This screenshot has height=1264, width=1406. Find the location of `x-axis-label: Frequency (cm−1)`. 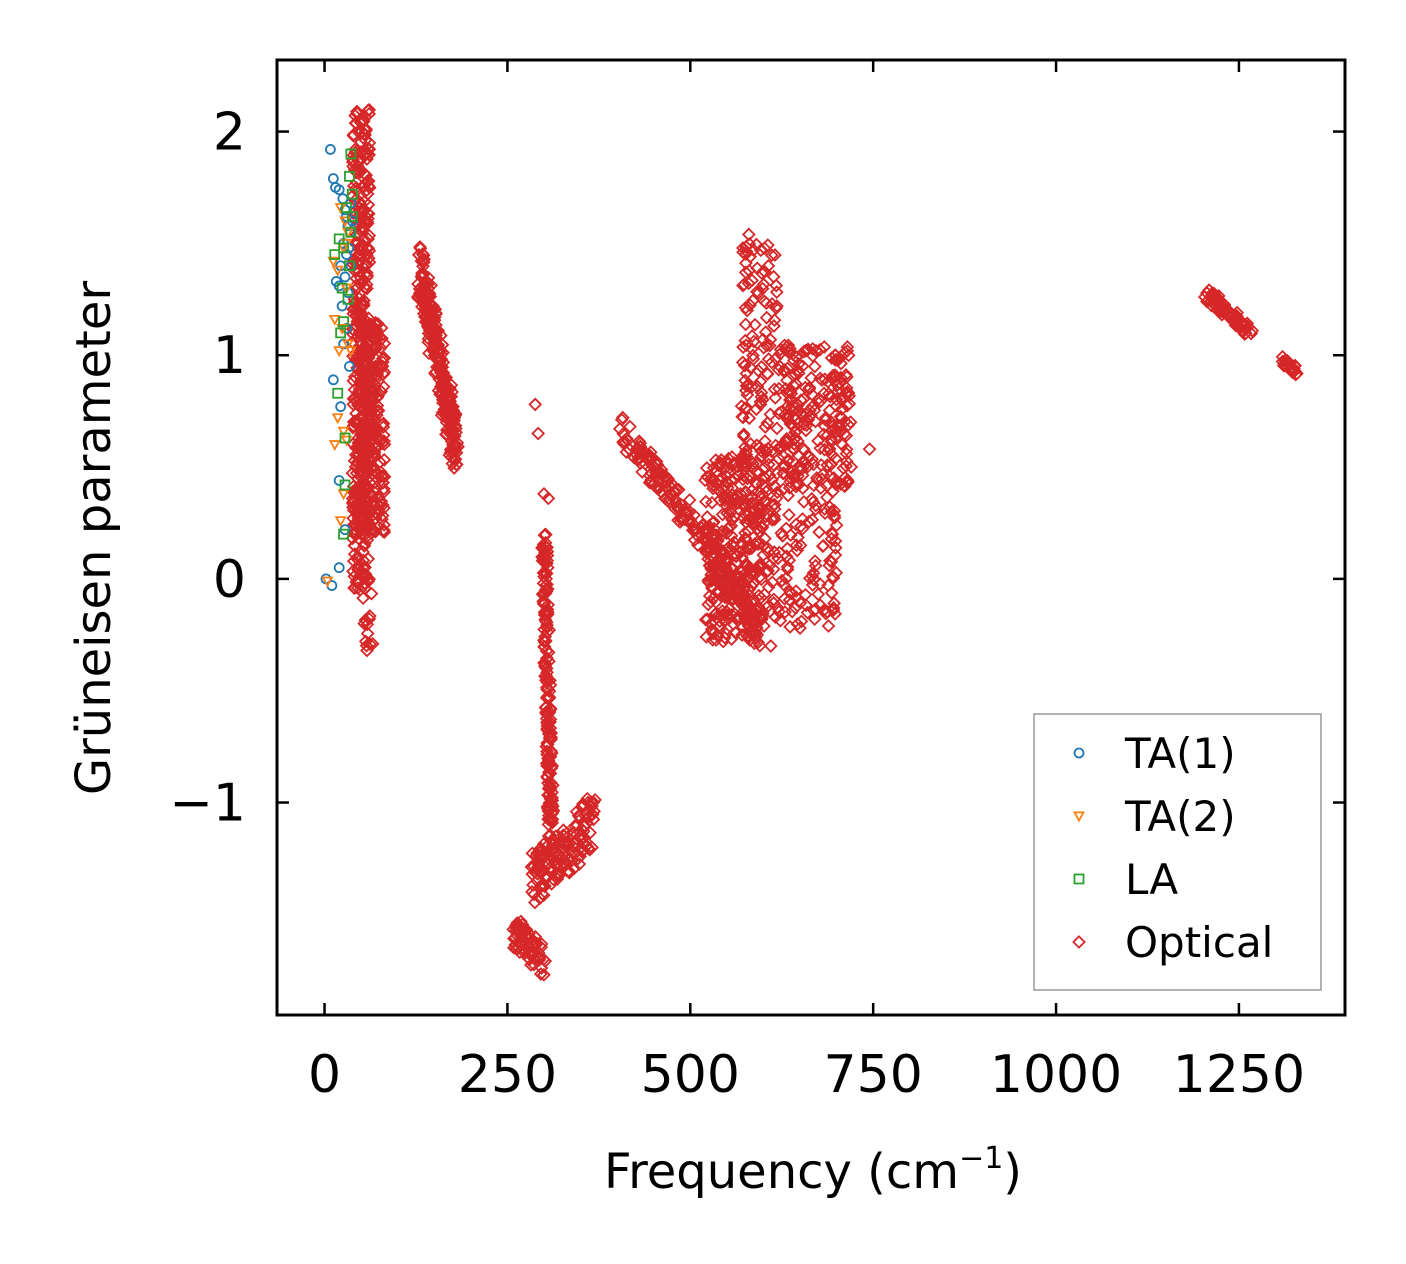

x-axis-label: Frequency (cm−1) is located at coordinates (813, 1170).